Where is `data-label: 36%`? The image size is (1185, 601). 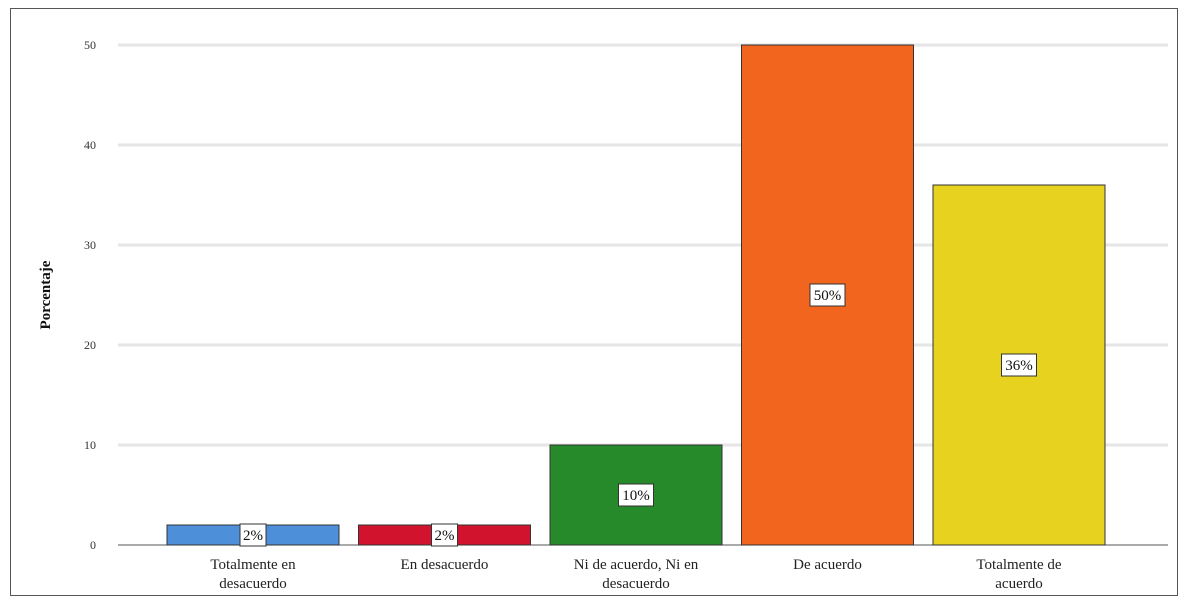
data-label: 36% is located at coordinates (1019, 366).